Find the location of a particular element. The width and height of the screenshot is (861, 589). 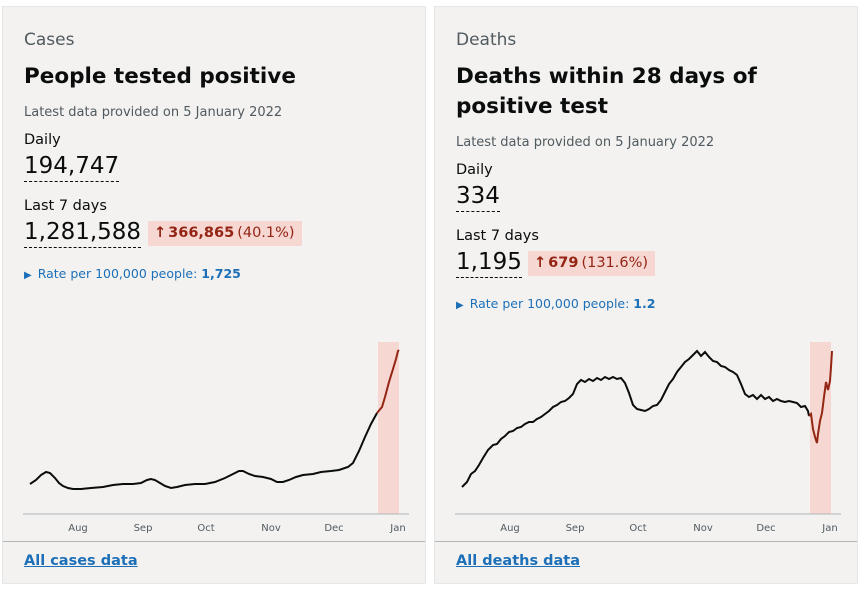

deaths-change-value: 679 is located at coordinates (563, 263).